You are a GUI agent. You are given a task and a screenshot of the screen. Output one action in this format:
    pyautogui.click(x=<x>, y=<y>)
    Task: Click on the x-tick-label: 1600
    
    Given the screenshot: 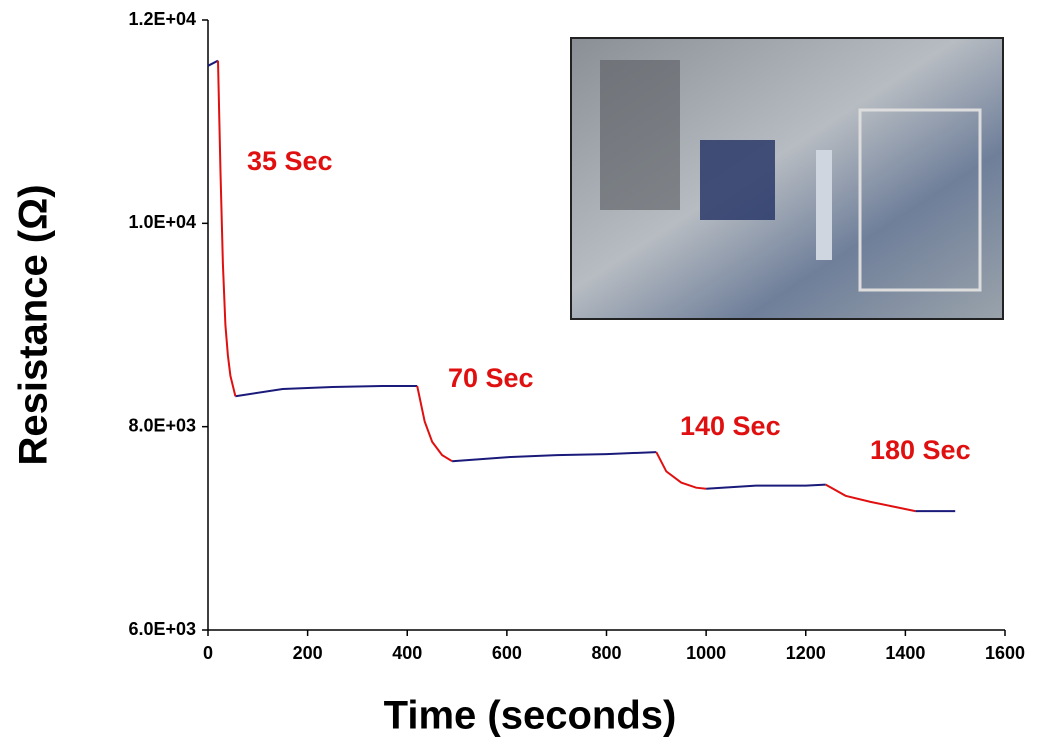 What is the action you would take?
    pyautogui.click(x=1005, y=653)
    